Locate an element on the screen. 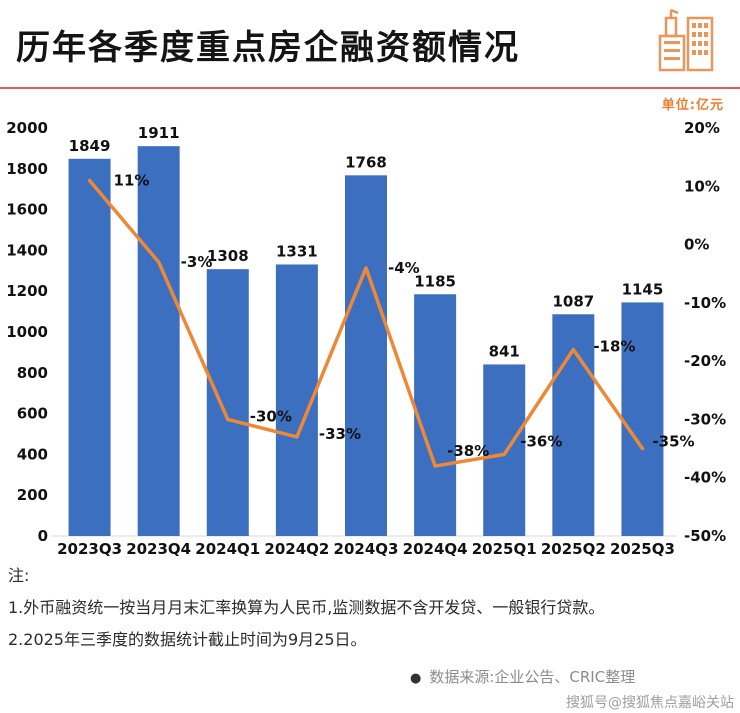  x-axis-label: 2023Q4 is located at coordinates (158, 549).